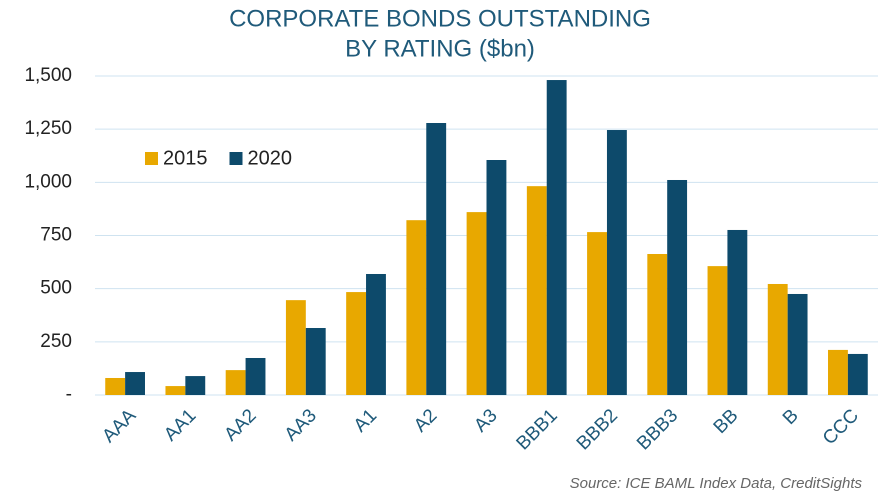  I want to click on x-tick-label: A3, so click(485, 420).